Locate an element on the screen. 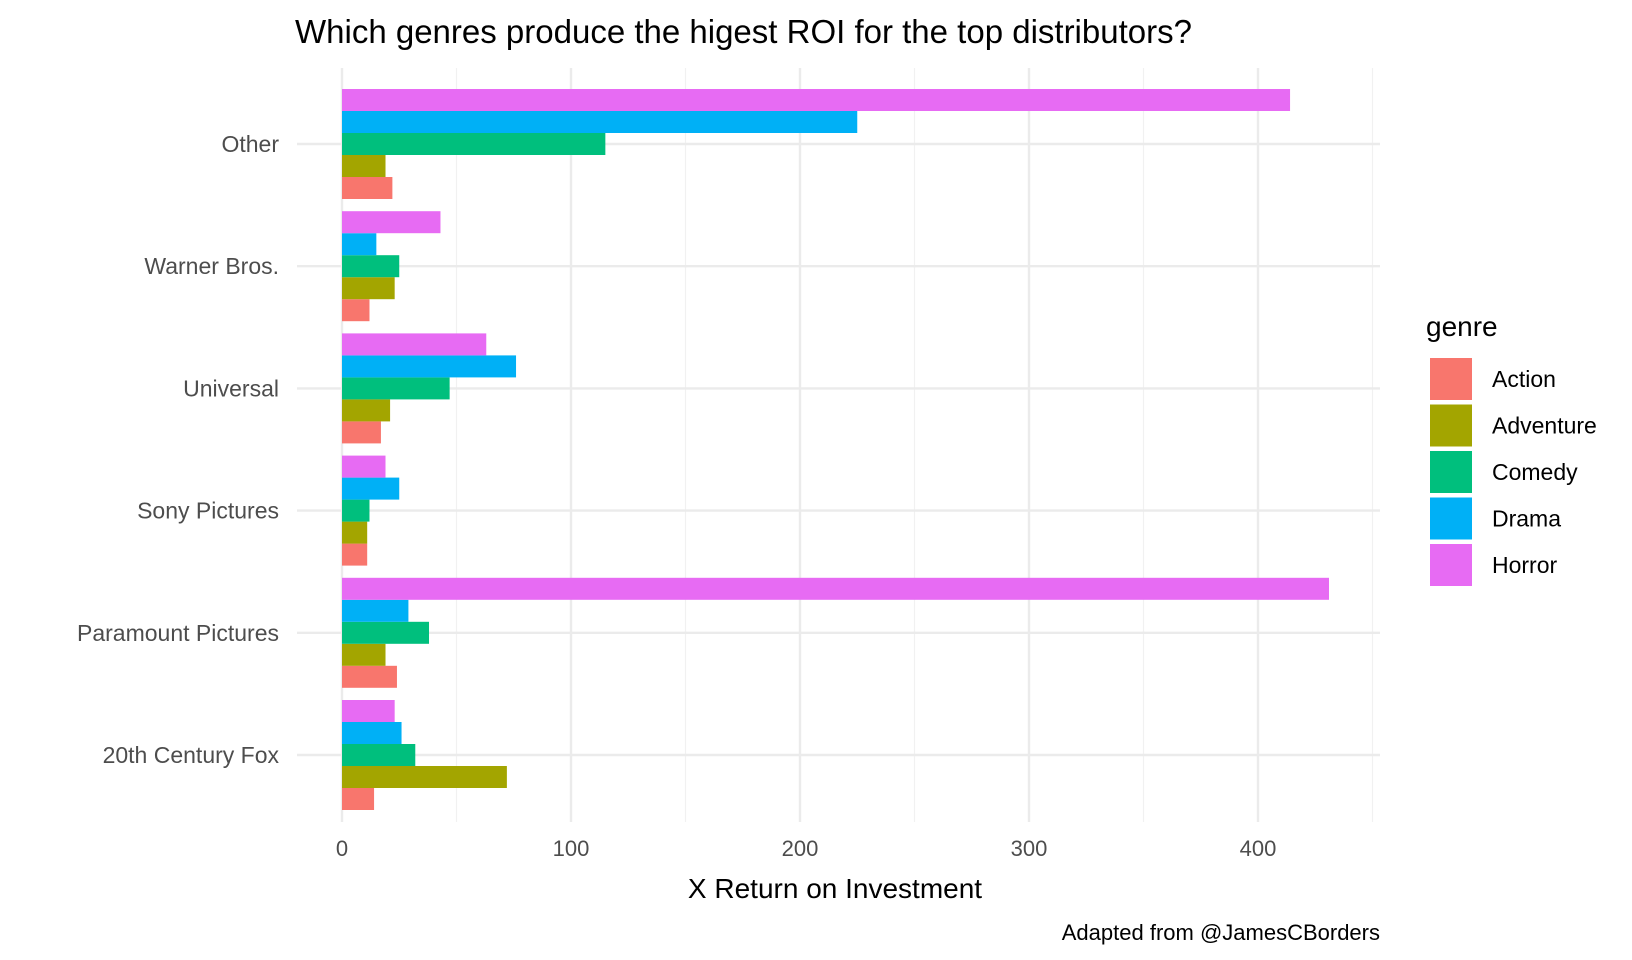 This screenshot has height=960, width=1632. bar-horror-warner-bros is located at coordinates (391, 222).